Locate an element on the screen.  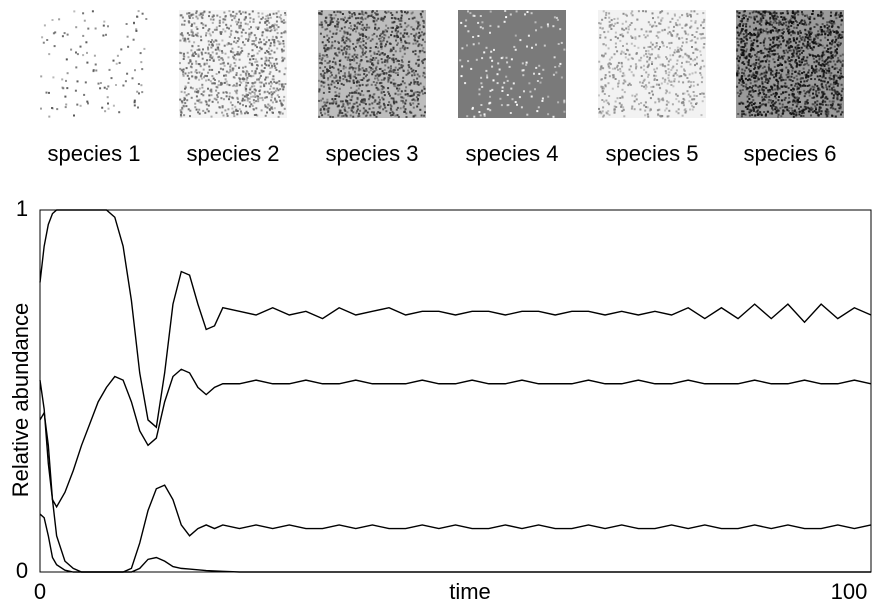
species-label: species 2 is located at coordinates (233, 153).